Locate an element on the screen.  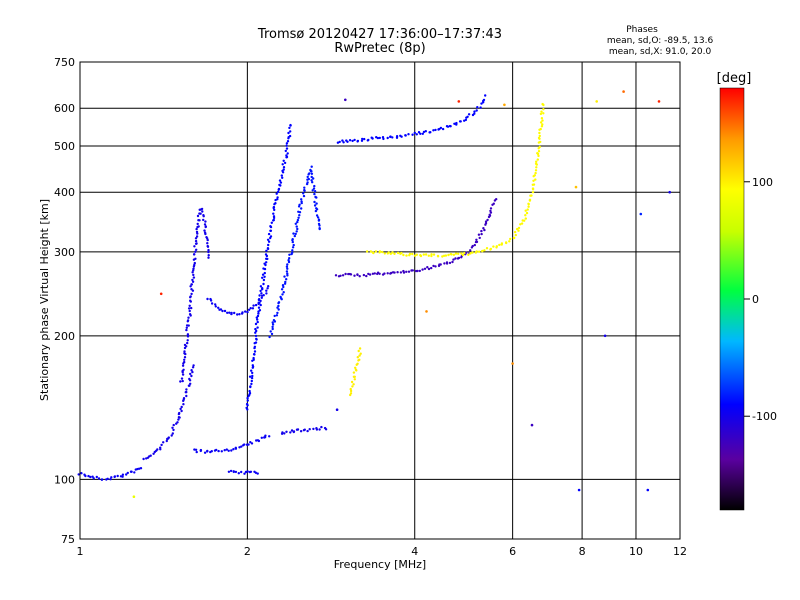
phases-o-mode: mean, sd,O: -89.5, 13.6 is located at coordinates (660, 41).